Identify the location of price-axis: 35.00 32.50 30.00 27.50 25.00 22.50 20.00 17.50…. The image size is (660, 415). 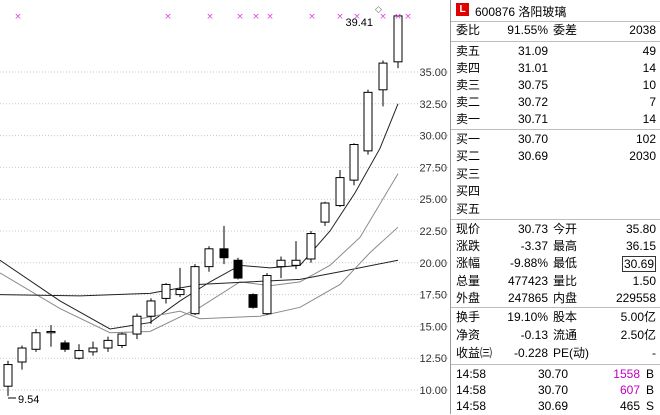
(433, 232).